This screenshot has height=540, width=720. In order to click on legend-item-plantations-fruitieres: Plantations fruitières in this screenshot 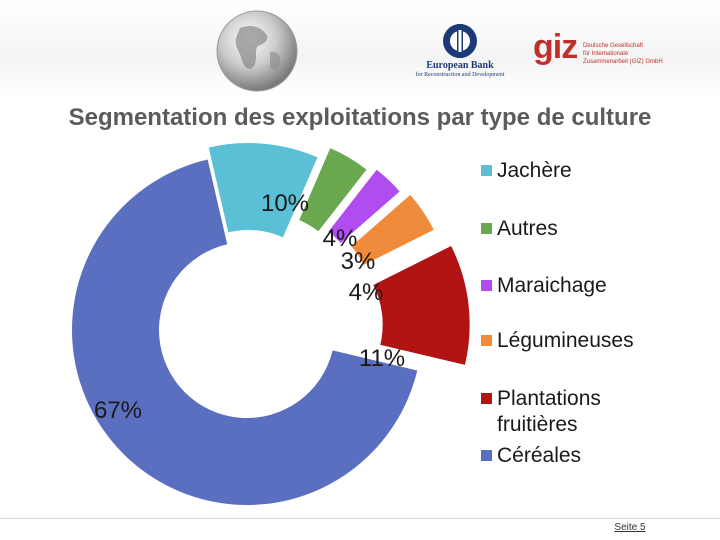, I will do `click(541, 411)`.